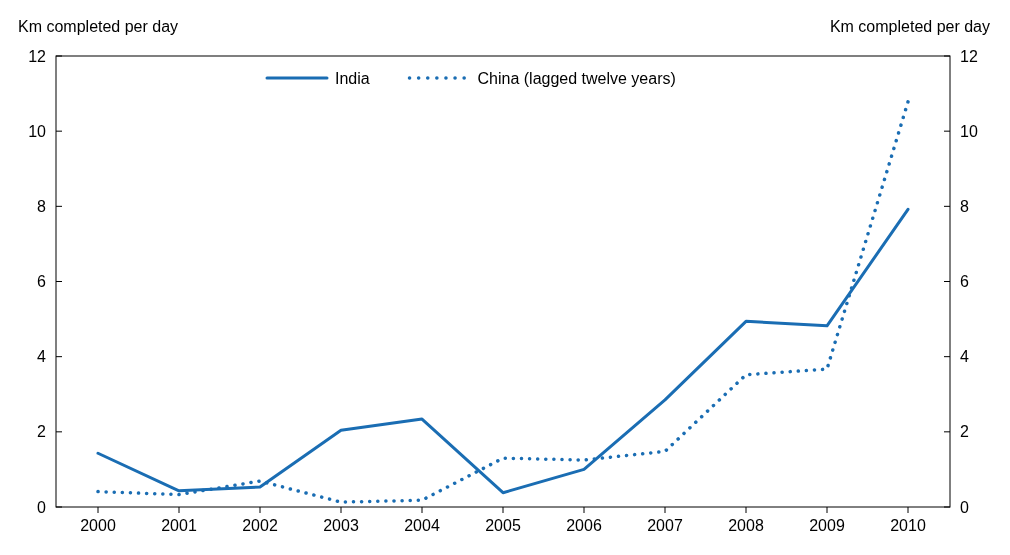 The height and width of the screenshot is (555, 1010). What do you see at coordinates (352, 78) in the screenshot?
I see `legend-label: India` at bounding box center [352, 78].